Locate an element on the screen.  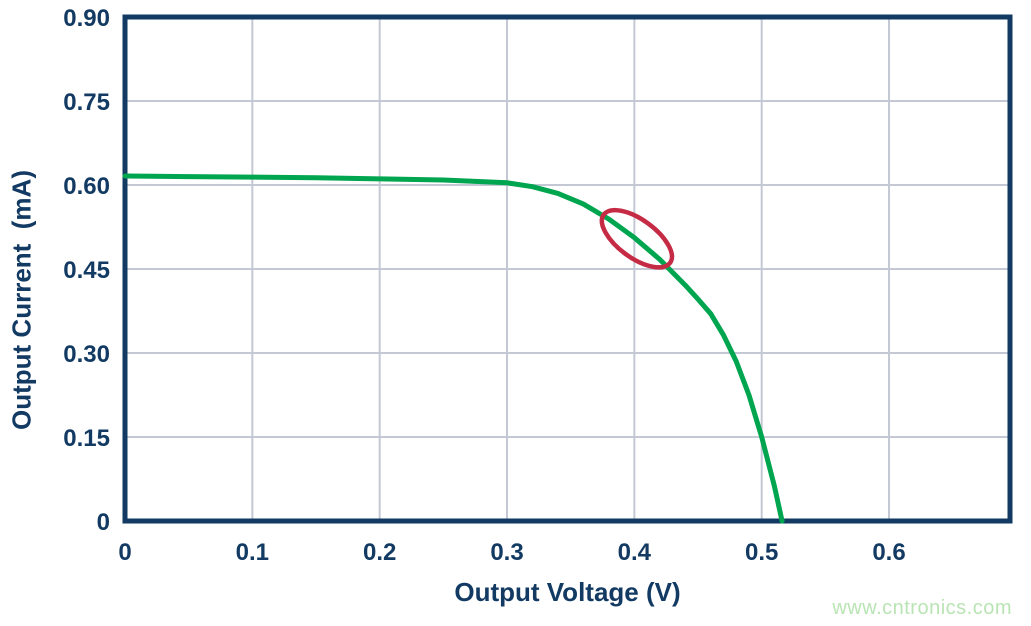
x-tick-label: 0.4 is located at coordinates (635, 552).